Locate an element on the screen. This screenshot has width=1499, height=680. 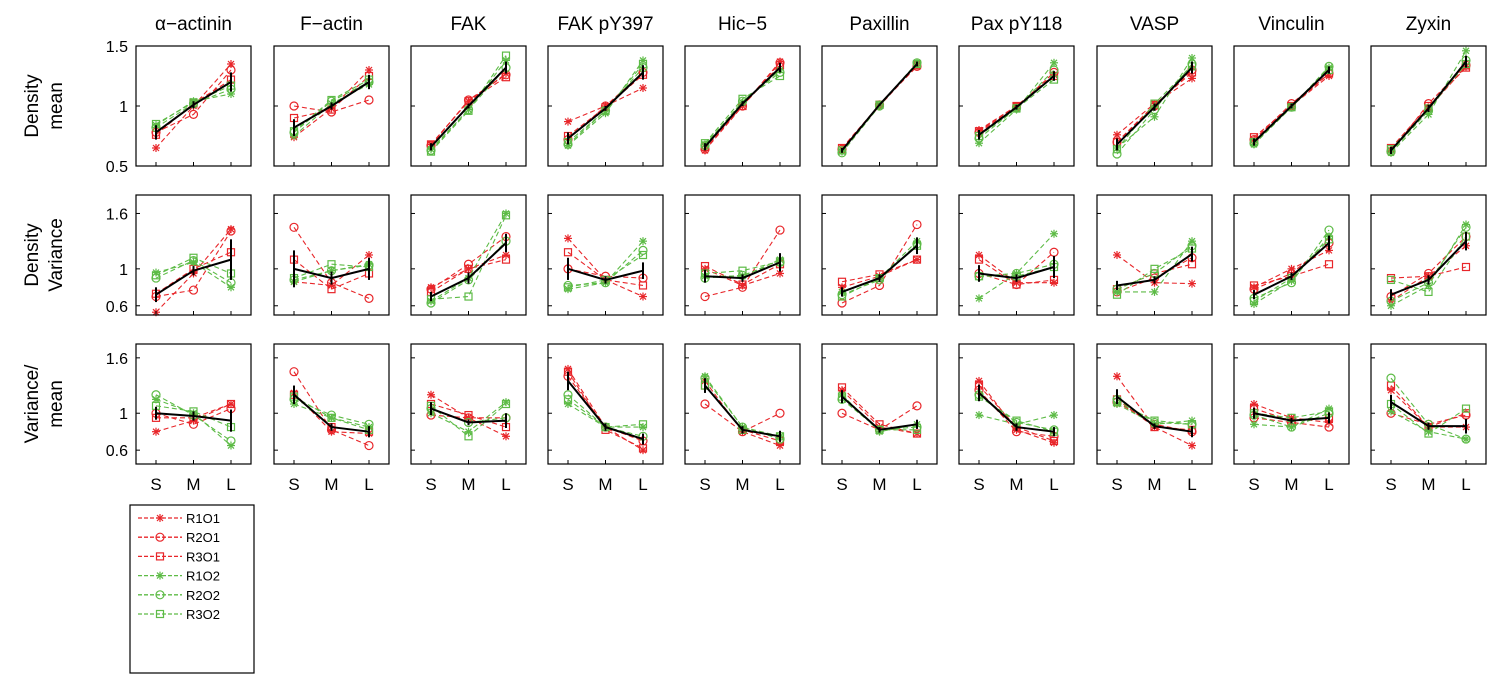
legend-label: R1O2 is located at coordinates (203, 576).